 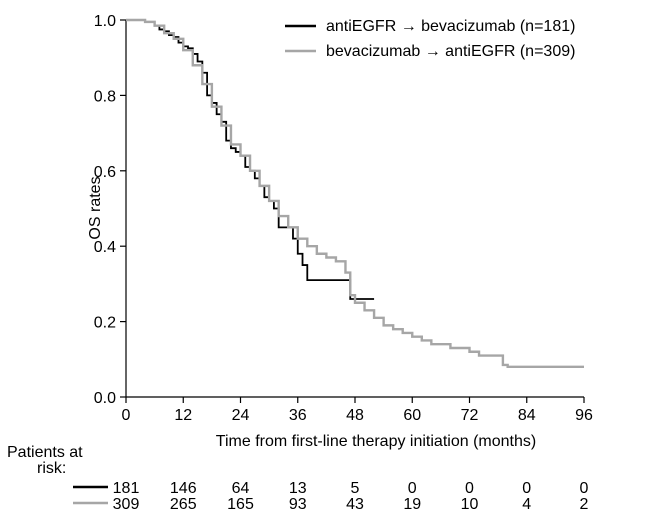 I want to click on risk-value: 43, so click(x=355, y=504).